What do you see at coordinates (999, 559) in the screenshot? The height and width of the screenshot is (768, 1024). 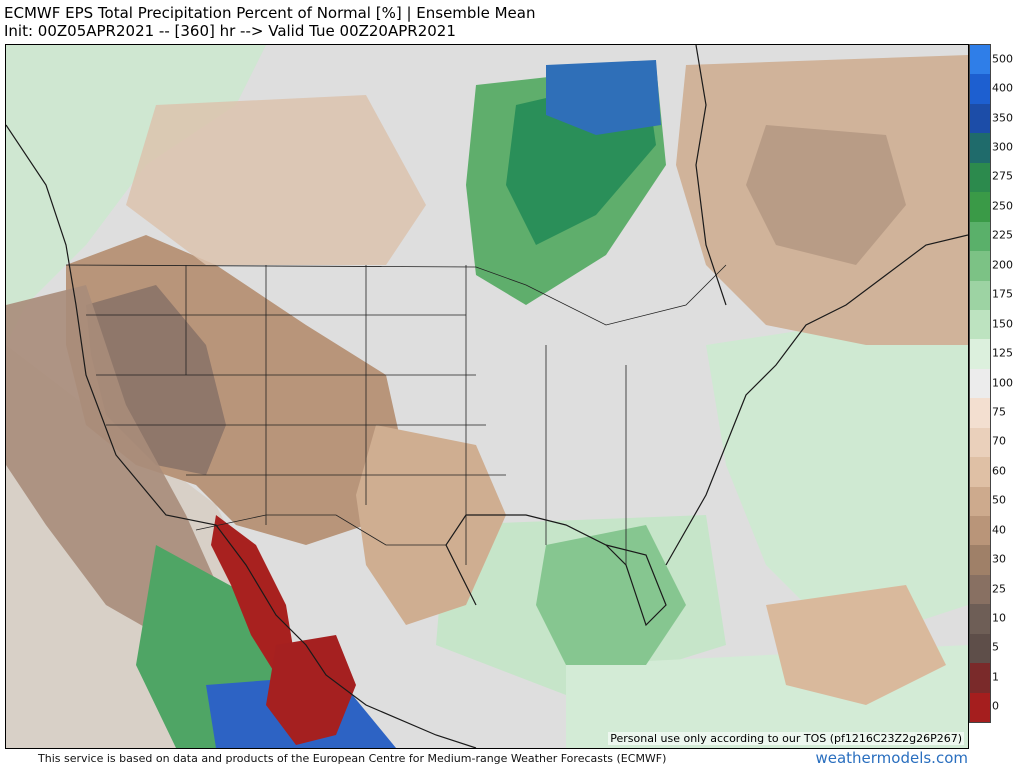 I see `colorbar-tick-label: 30` at bounding box center [999, 559].